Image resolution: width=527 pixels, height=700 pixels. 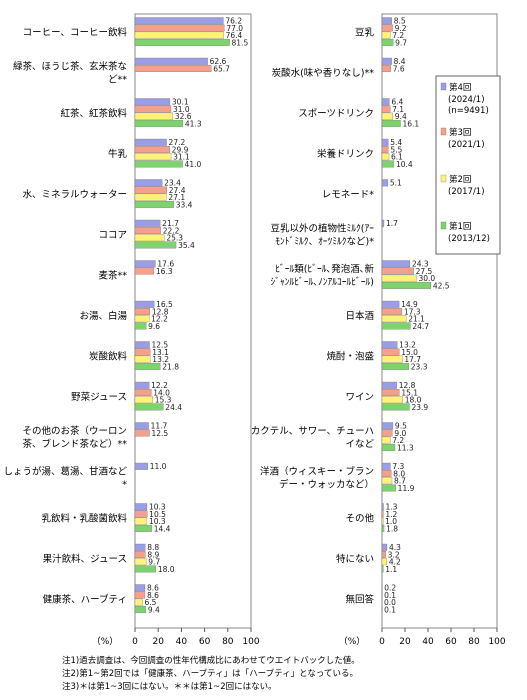 What do you see at coordinates (365, 32) in the screenshot?
I see `category-label: 豆乳` at bounding box center [365, 32].